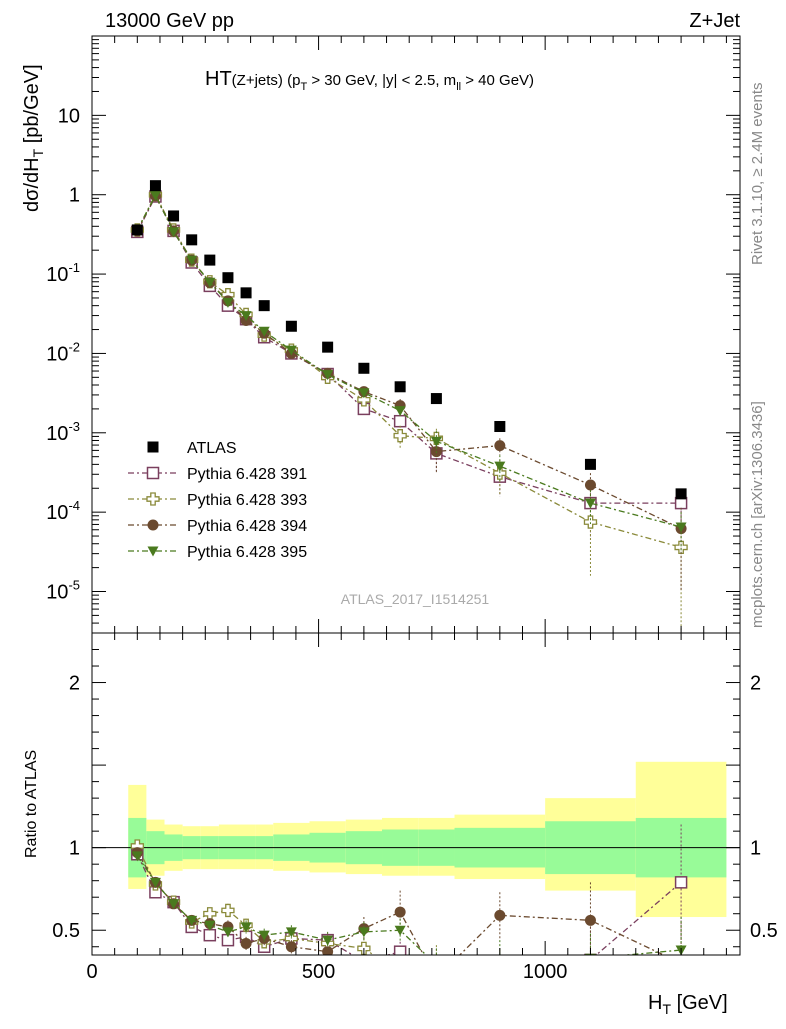 The image size is (786, 1029). What do you see at coordinates (458, 87) in the screenshot?
I see `plot-title-rest-2-sub: ll` at bounding box center [458, 87].